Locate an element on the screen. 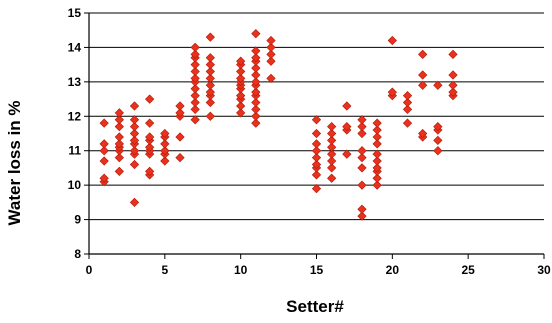 The width and height of the screenshot is (552, 323). x-tick-label: 15 is located at coordinates (317, 270).